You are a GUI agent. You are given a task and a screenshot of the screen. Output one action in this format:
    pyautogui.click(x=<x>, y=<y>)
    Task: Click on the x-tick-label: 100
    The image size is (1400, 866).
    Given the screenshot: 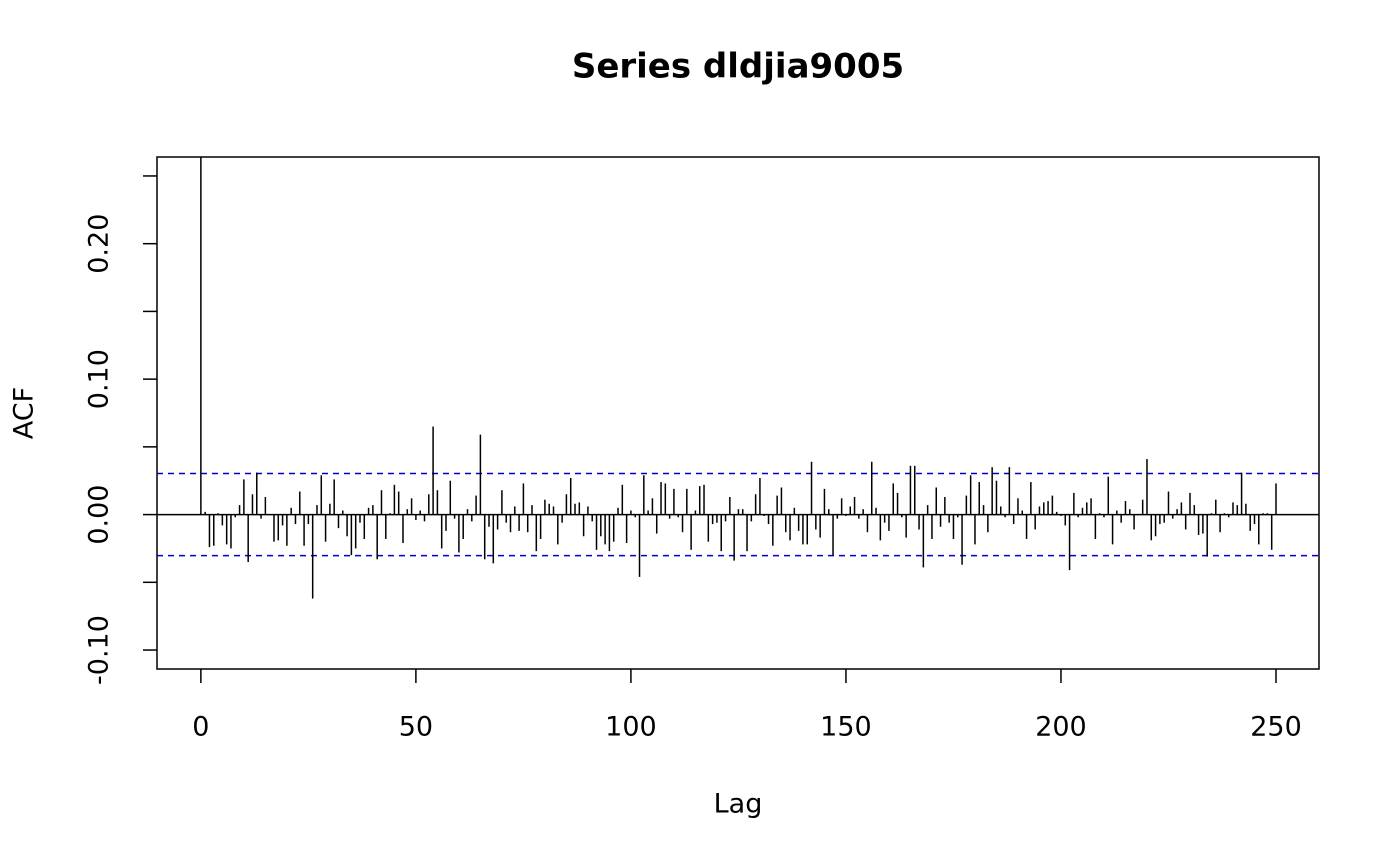 What is the action you would take?
    pyautogui.click(x=631, y=727)
    